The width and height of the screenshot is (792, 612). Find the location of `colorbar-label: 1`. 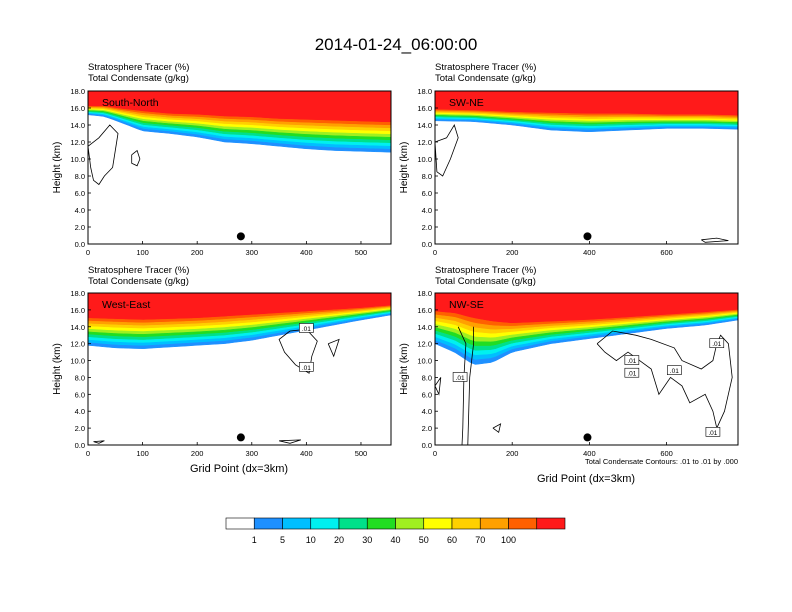

colorbar-label: 1 is located at coordinates (254, 540).